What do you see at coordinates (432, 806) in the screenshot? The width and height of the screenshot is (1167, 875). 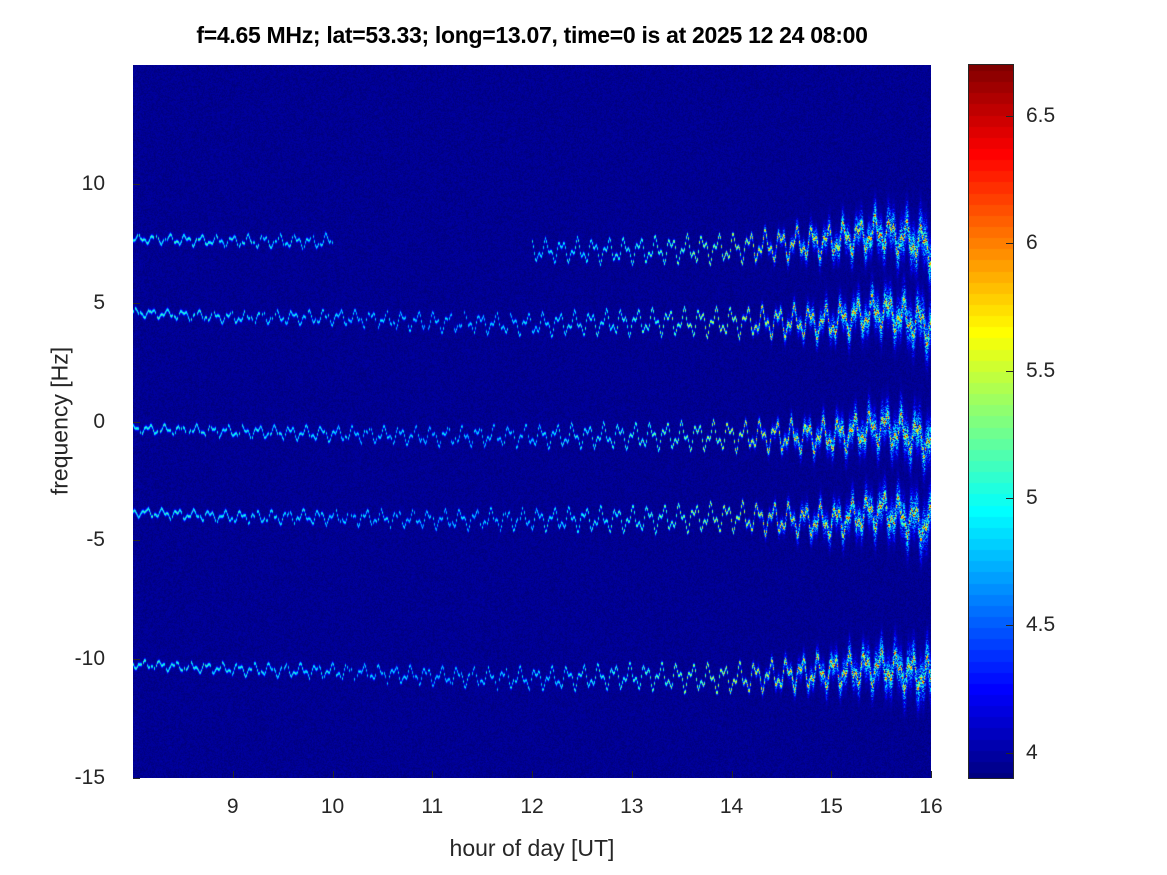 I see `x-tick-label: 11` at bounding box center [432, 806].